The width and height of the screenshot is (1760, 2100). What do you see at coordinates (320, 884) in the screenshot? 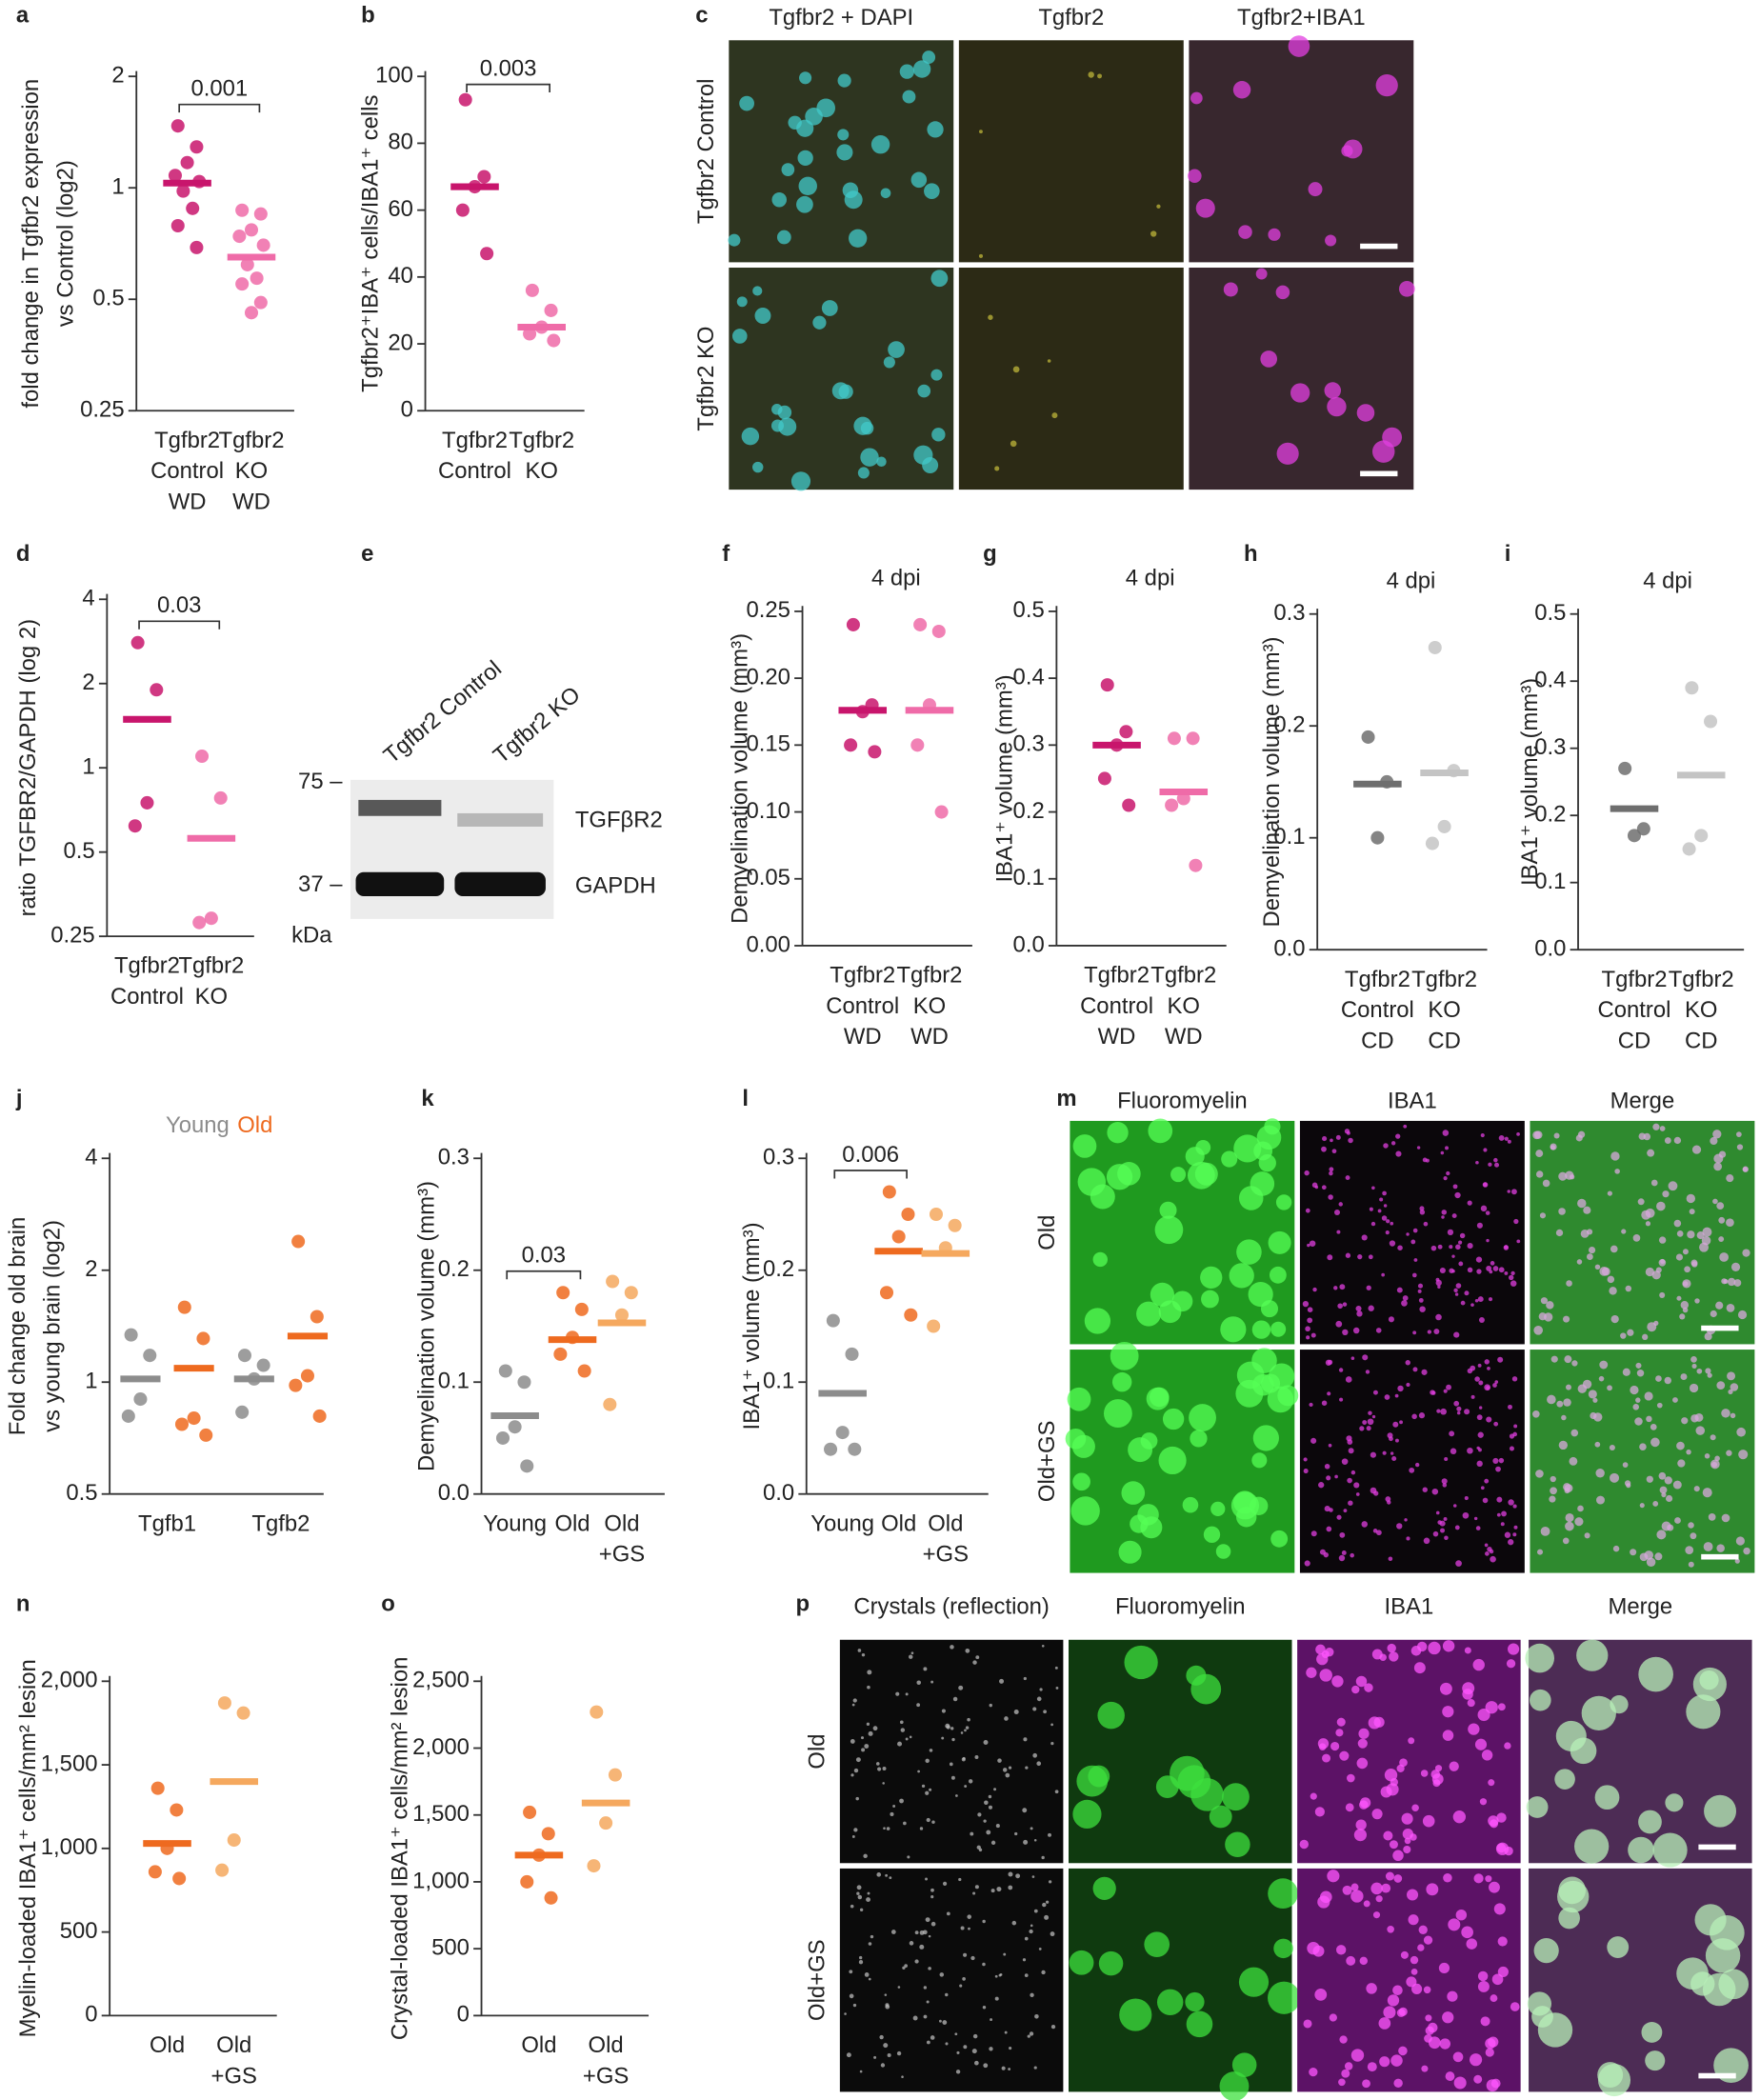
I see `mw-marker: 37 –` at bounding box center [320, 884].